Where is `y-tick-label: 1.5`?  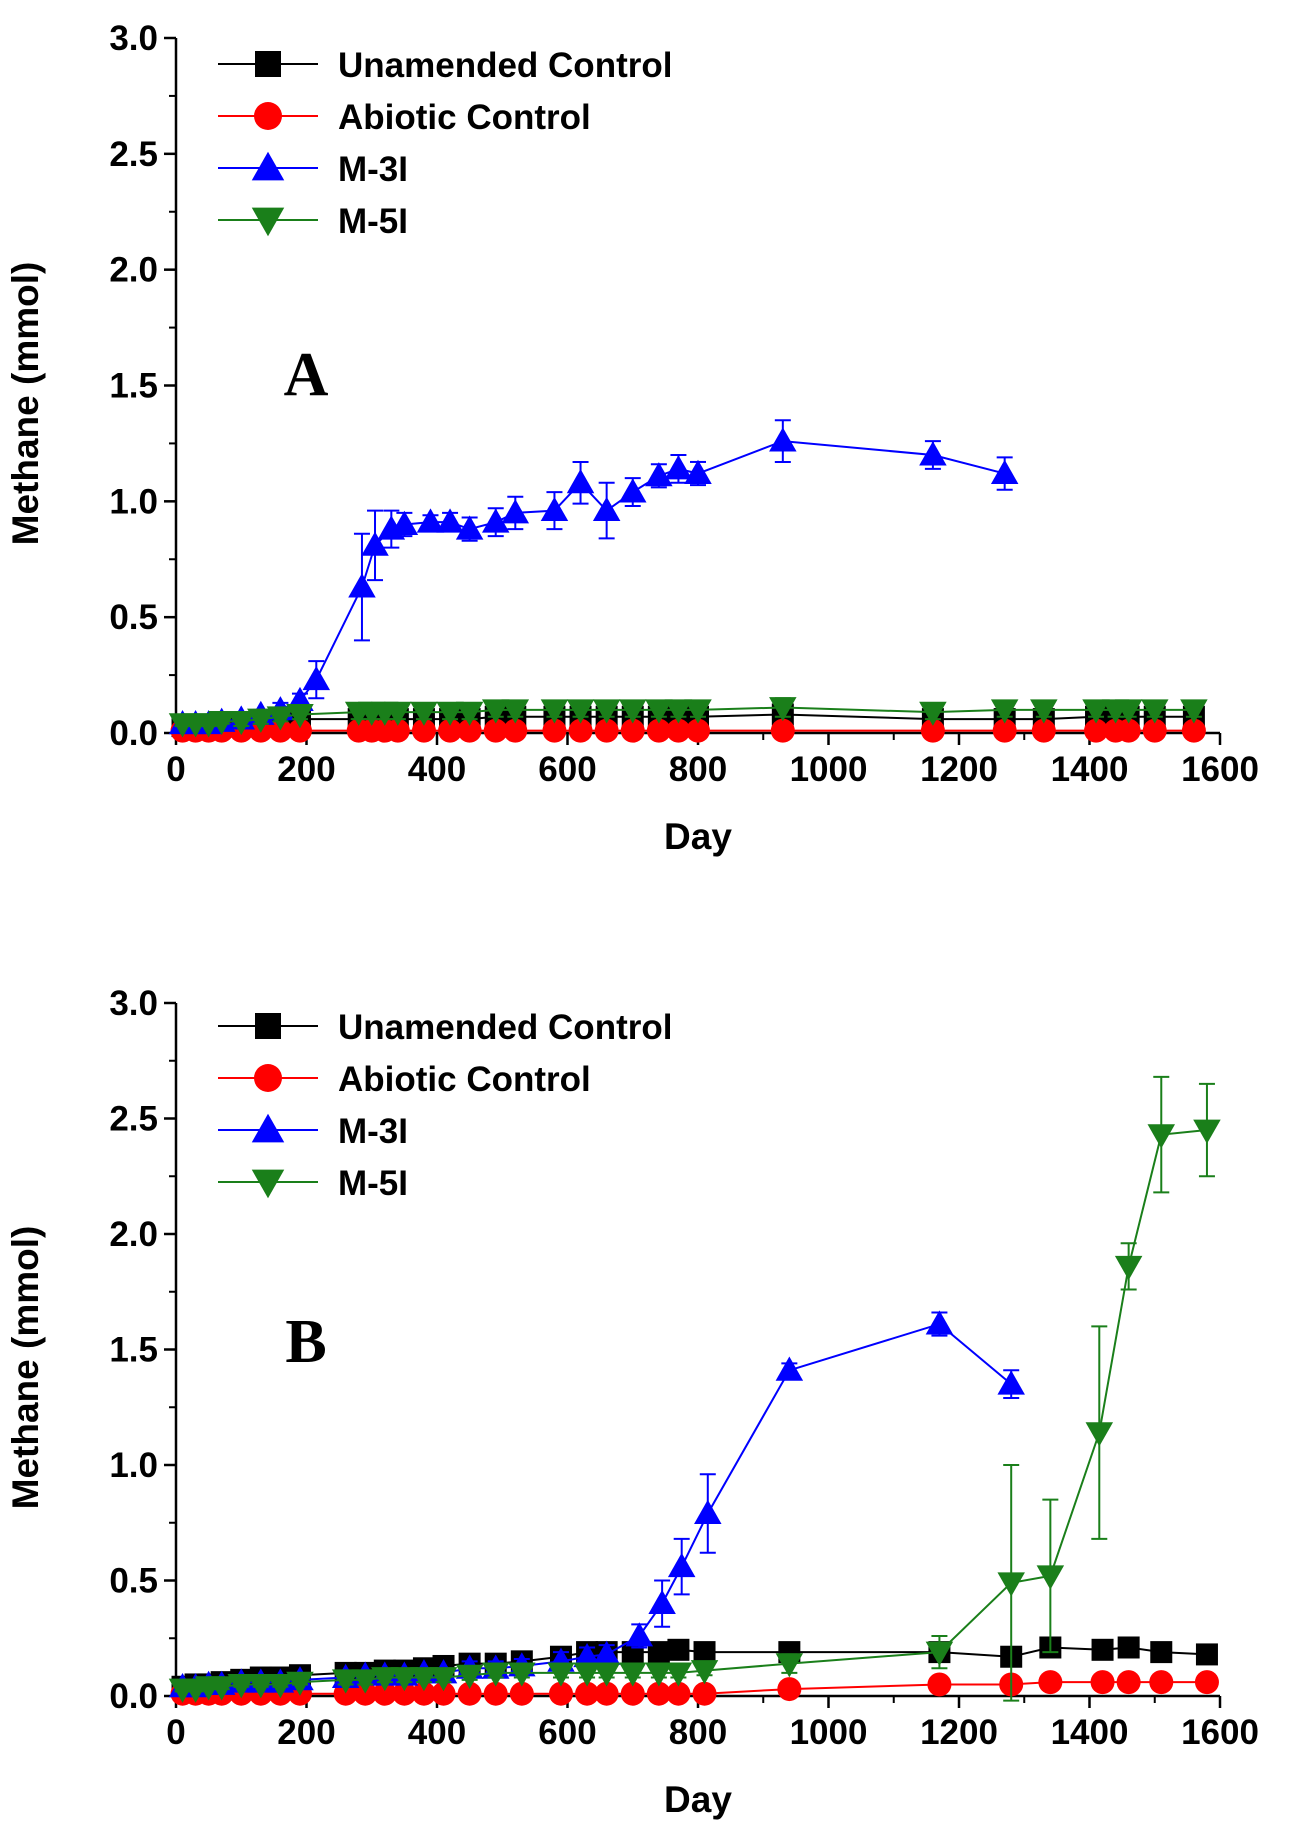
y-tick-label: 1.5 is located at coordinates (133, 386).